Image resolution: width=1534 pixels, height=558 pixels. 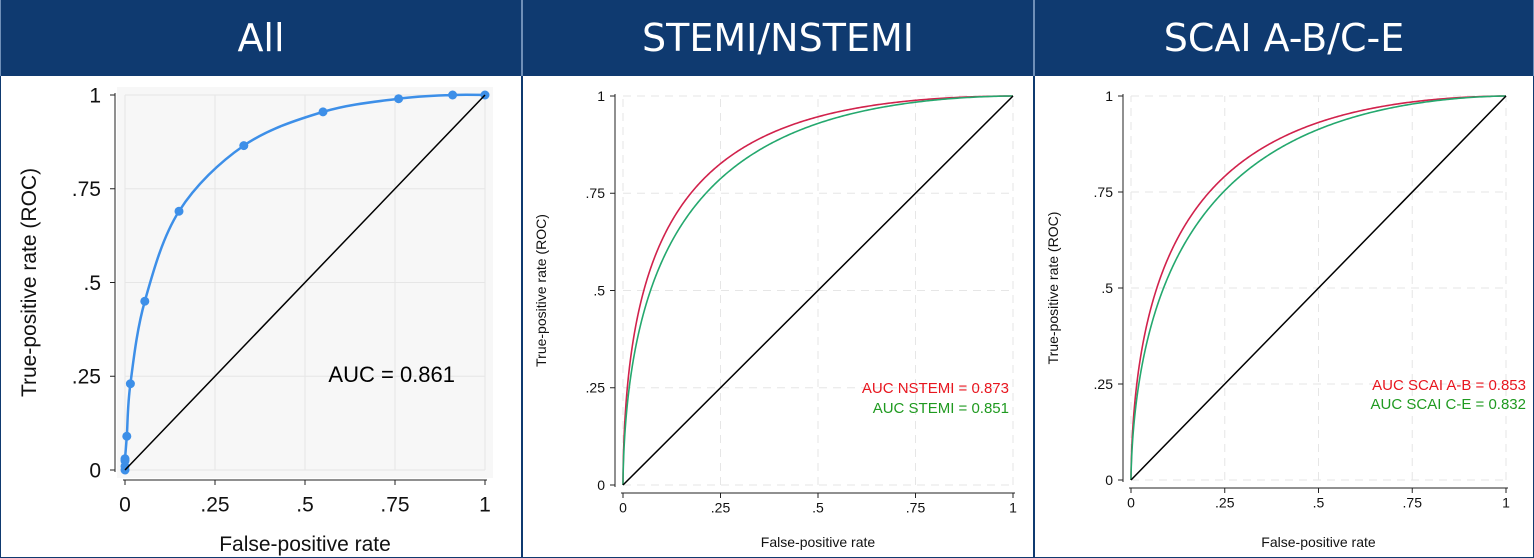 I want to click on auc-annotation: AUC = 0.861, so click(x=391, y=374).